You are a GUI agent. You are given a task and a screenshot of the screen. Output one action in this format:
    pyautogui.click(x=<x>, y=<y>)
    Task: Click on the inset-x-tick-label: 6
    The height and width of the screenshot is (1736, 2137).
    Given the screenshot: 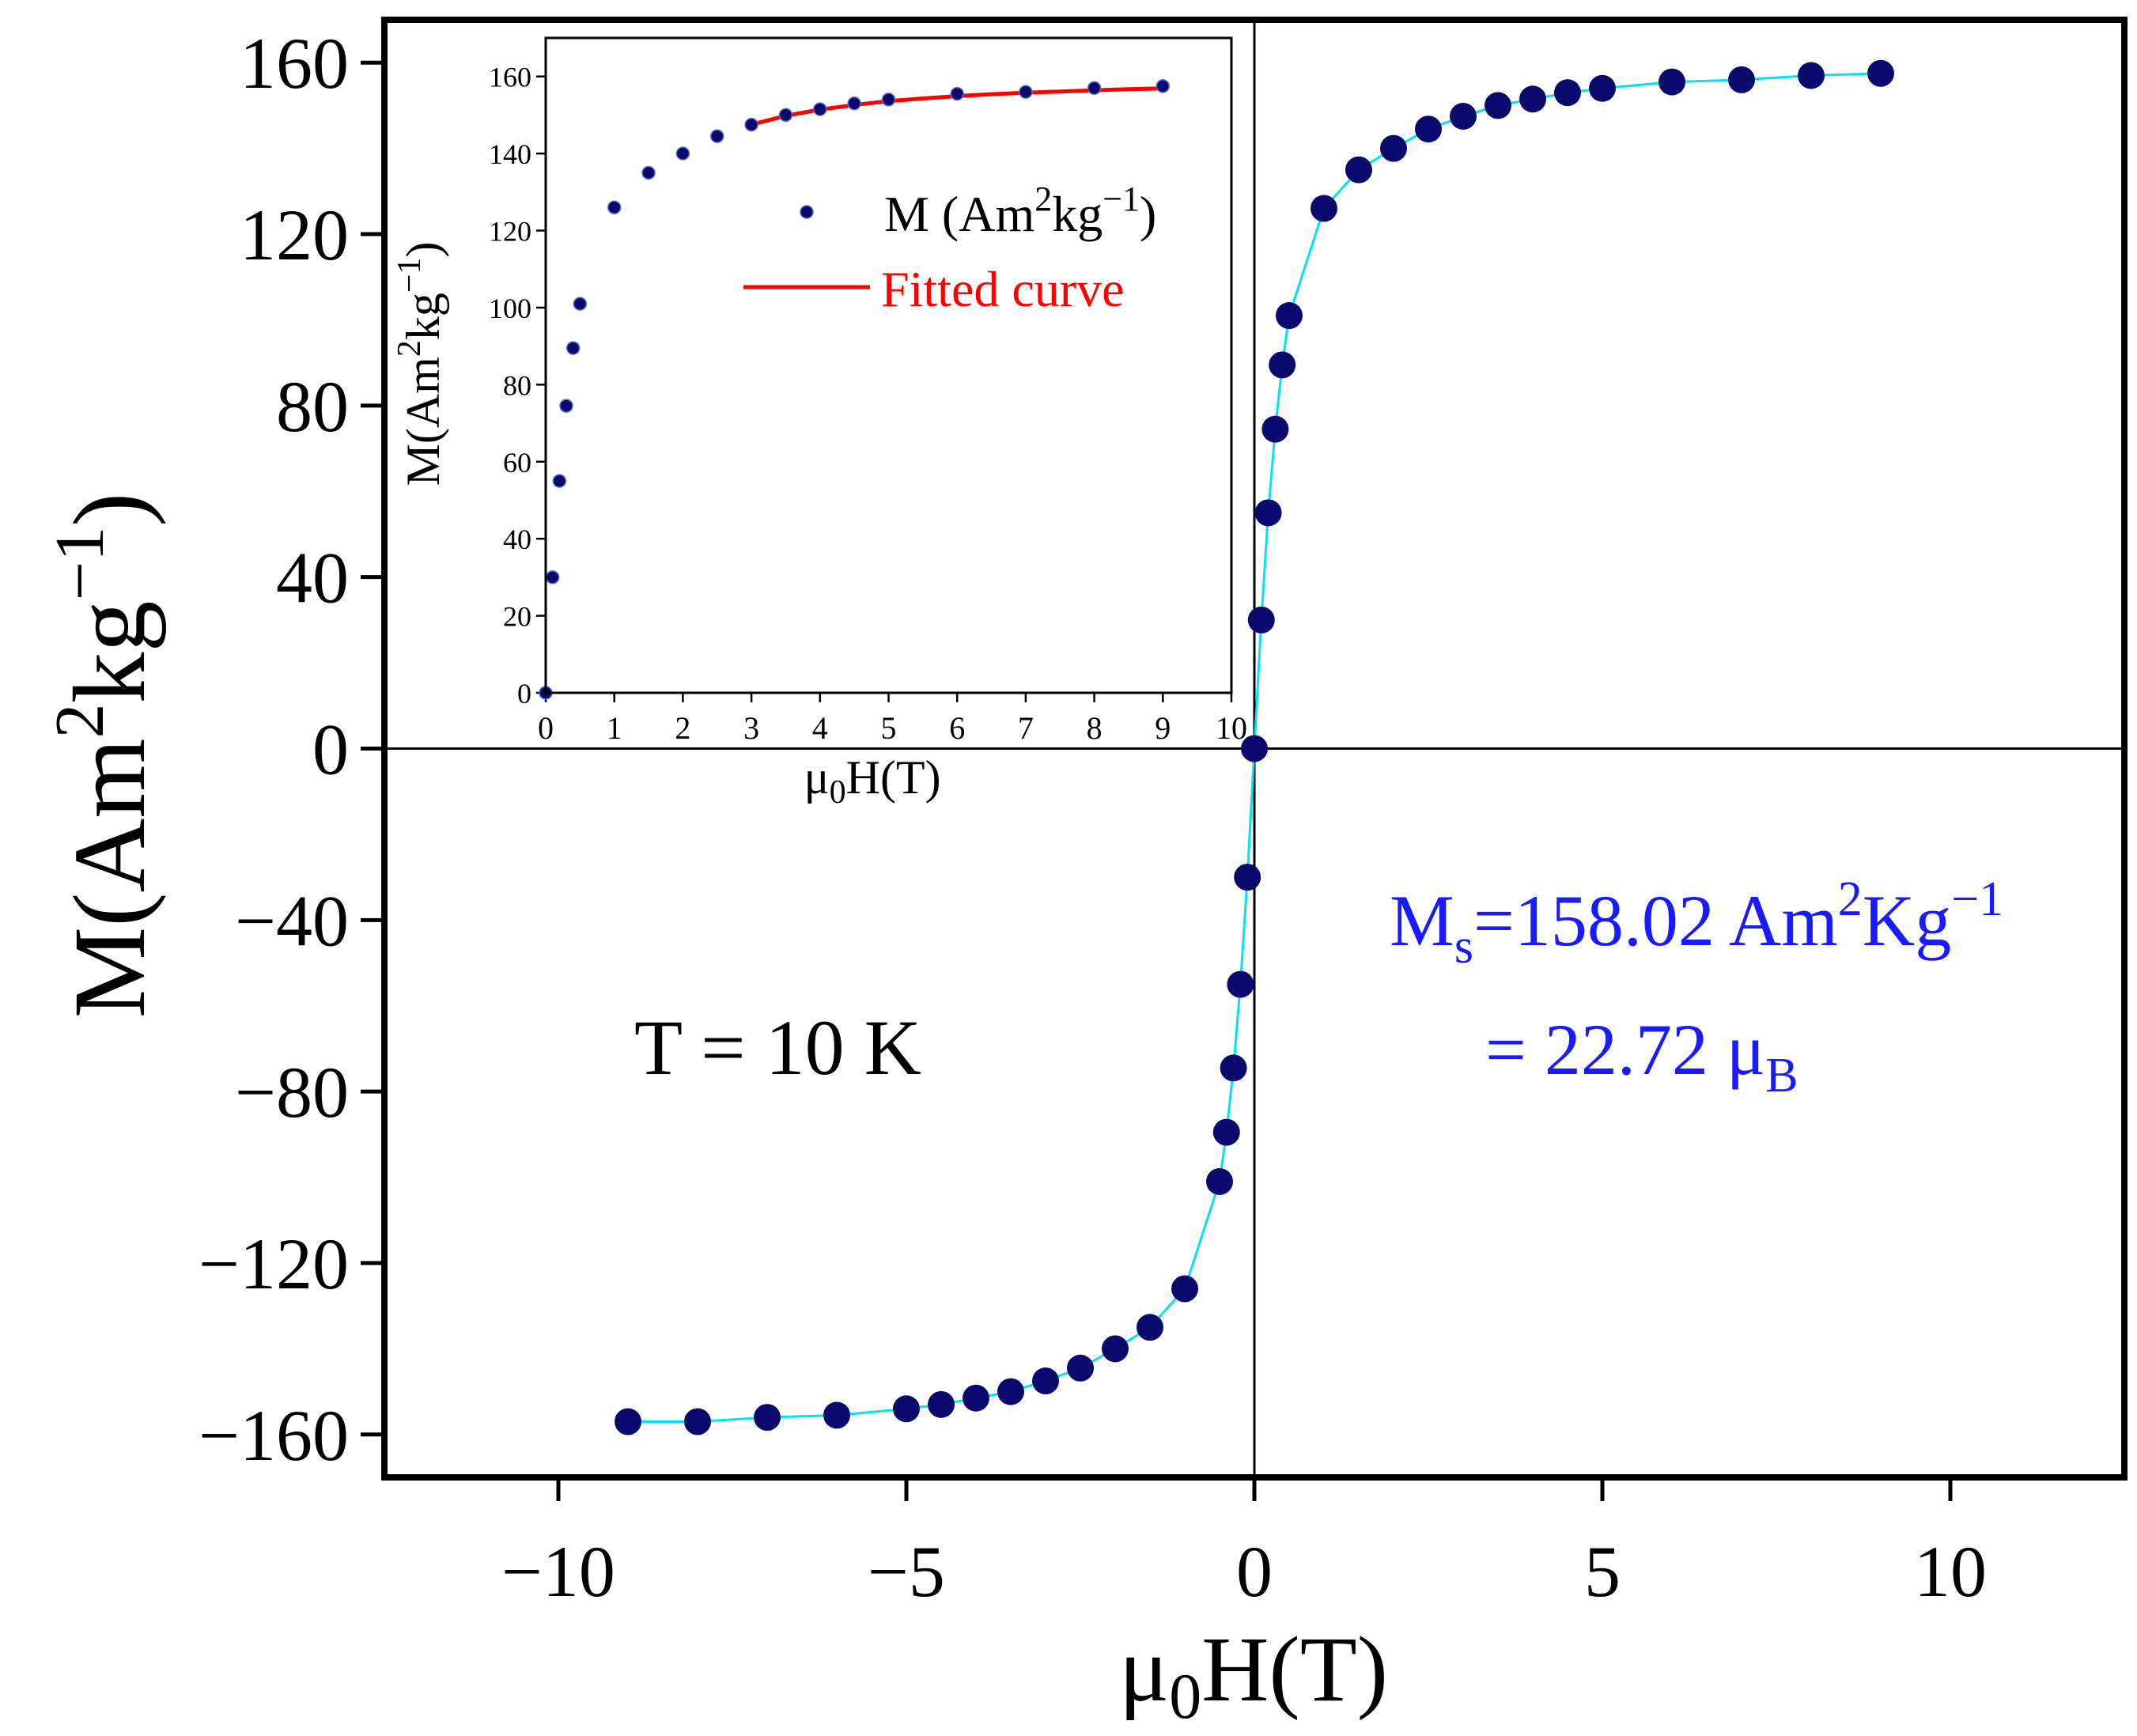 What is the action you would take?
    pyautogui.click(x=957, y=728)
    